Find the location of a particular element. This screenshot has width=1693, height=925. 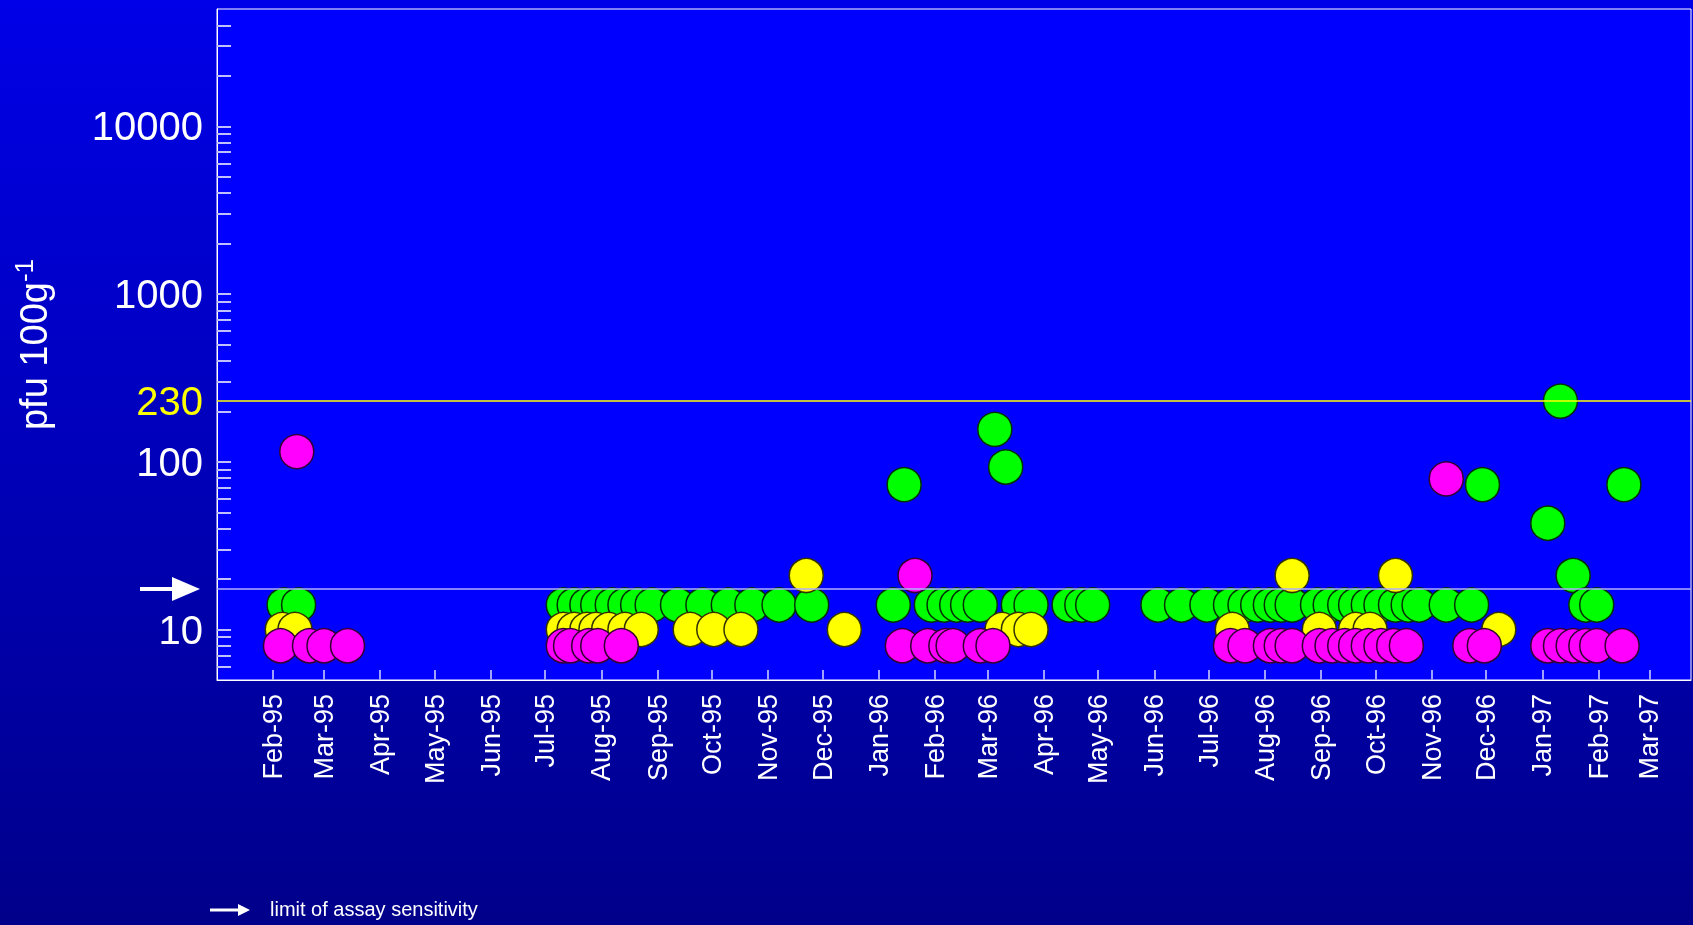

x-tick-label: Feb-96 is located at coordinates (934, 737).